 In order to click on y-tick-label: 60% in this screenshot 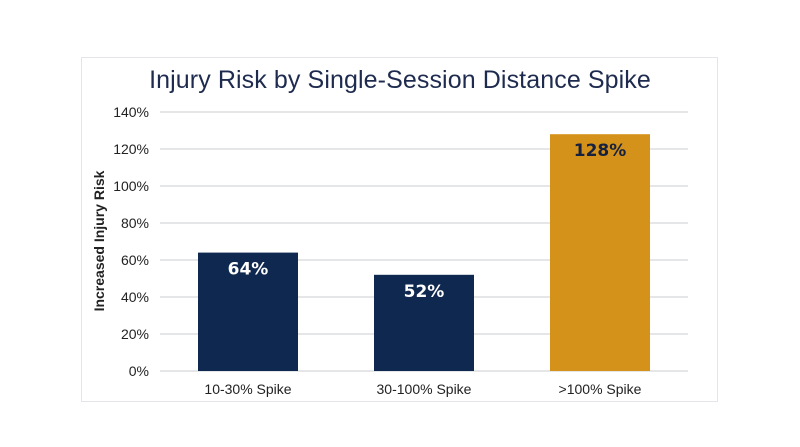, I will do `click(135, 260)`.